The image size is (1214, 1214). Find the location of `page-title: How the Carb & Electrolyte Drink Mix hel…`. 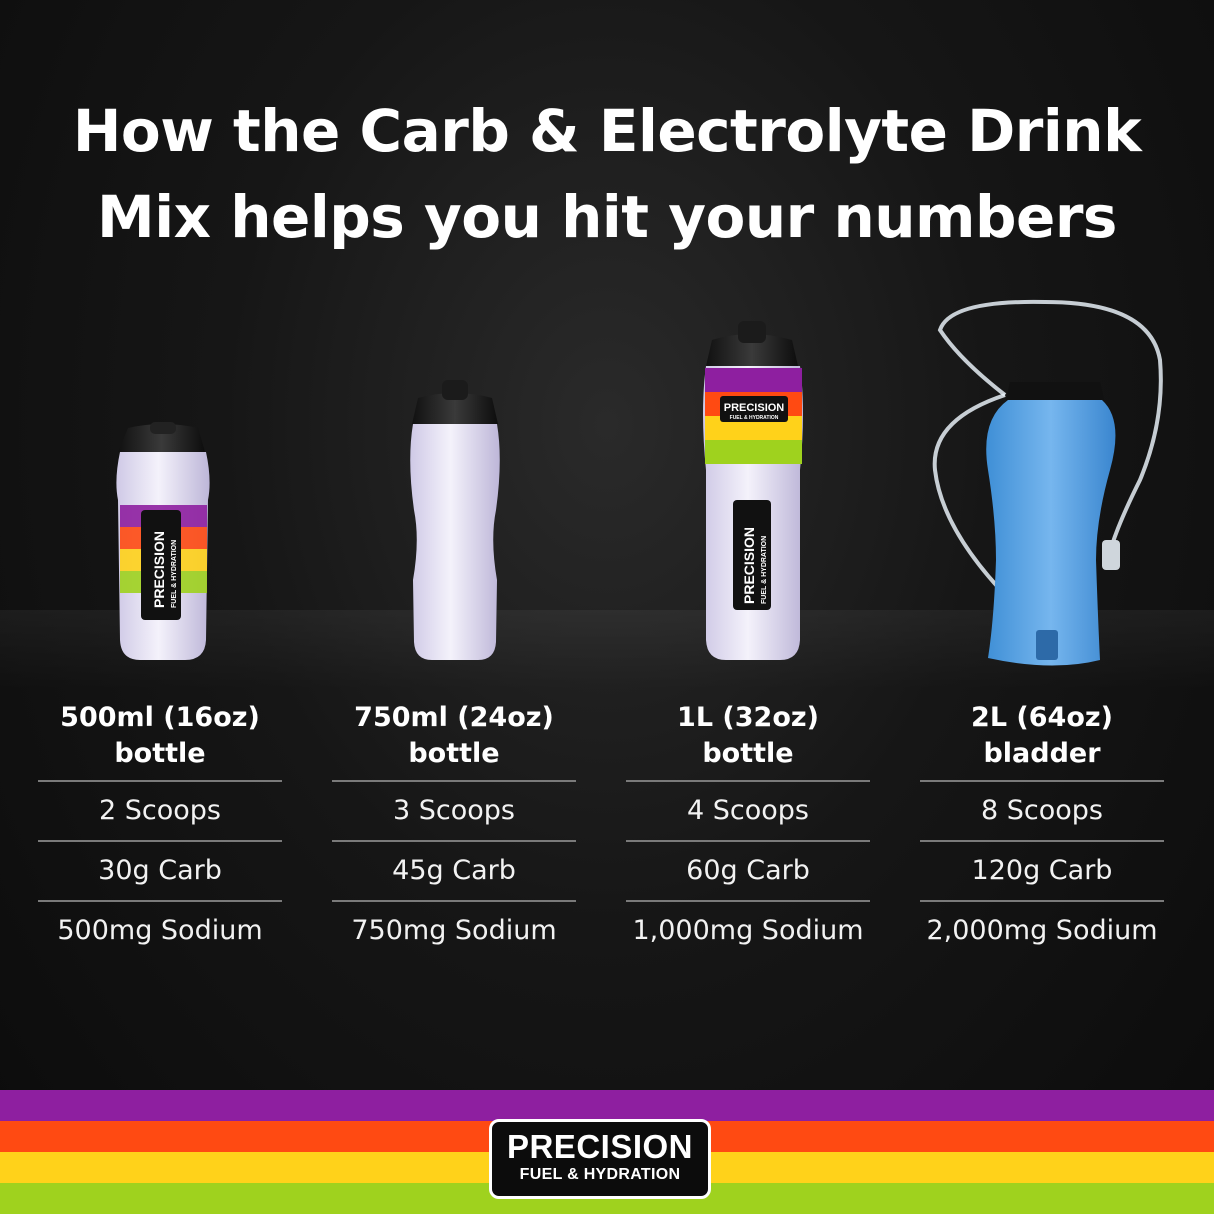

page-title: How the Carb & Electrolyte Drink Mix hel… is located at coordinates (607, 174).